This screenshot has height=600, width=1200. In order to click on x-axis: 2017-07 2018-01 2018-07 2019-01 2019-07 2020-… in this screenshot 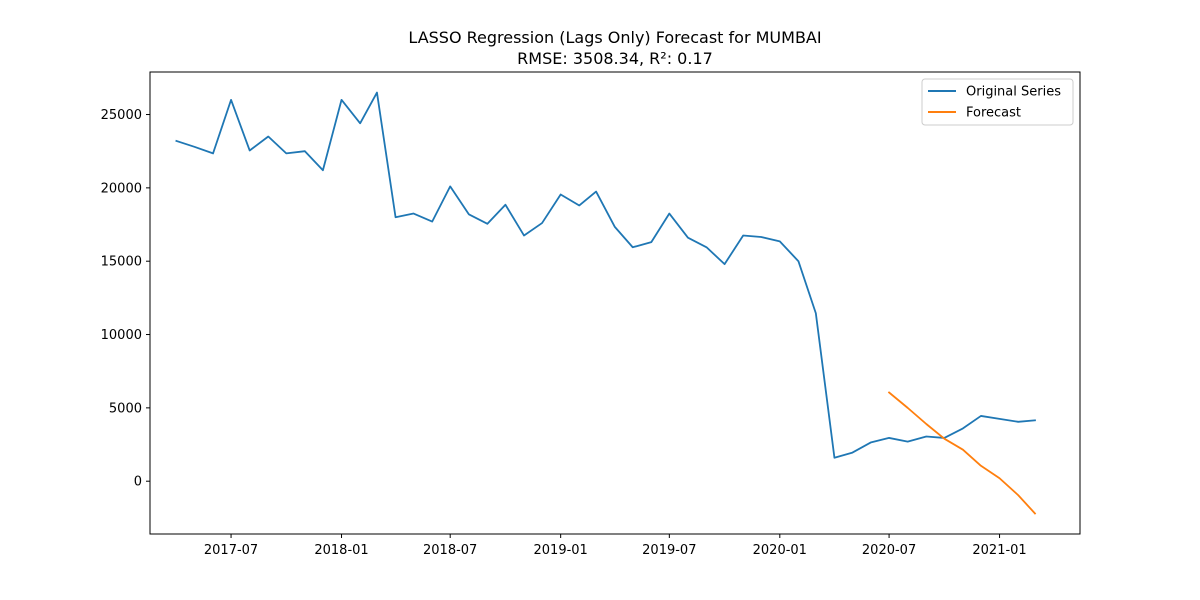, I will do `click(615, 546)`.